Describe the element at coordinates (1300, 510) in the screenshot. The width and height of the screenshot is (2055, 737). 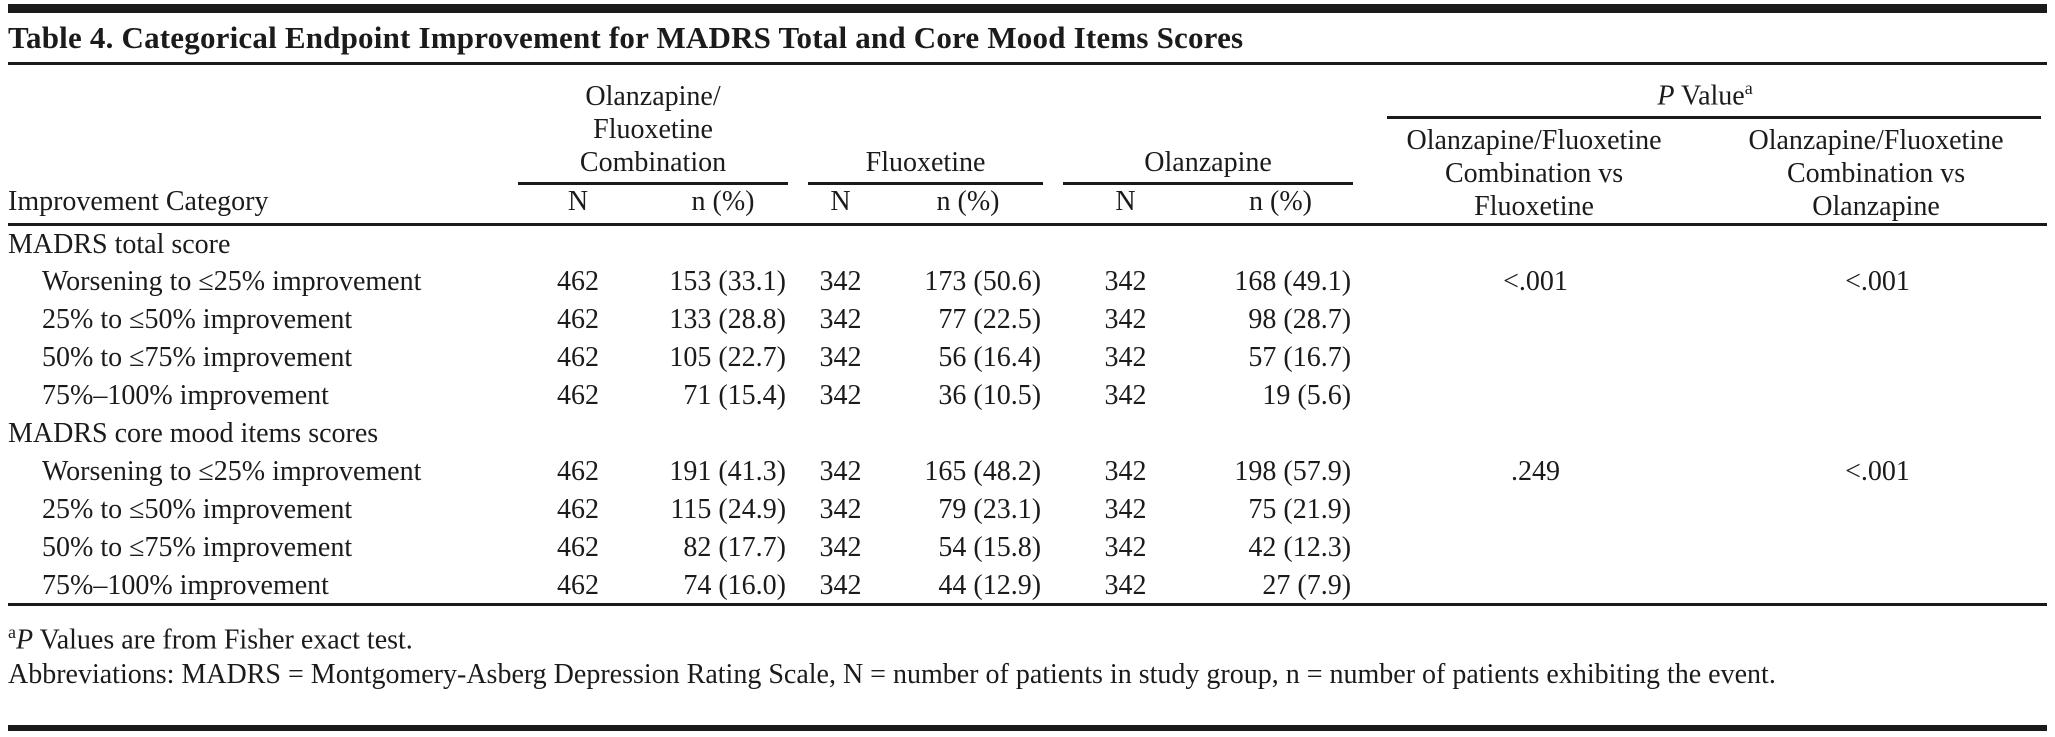
I see `cell-olanzapine-npct: 75 (21.9)` at that location.